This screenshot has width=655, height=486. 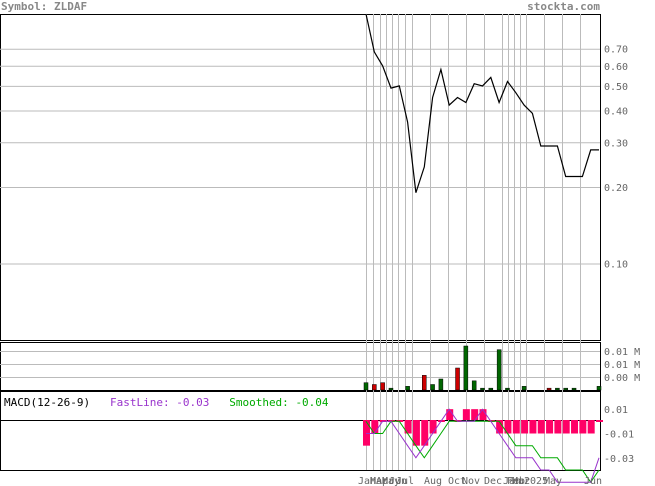 What do you see at coordinates (616, 67) in the screenshot?
I see `price-tick-label: 0.60` at bounding box center [616, 67].